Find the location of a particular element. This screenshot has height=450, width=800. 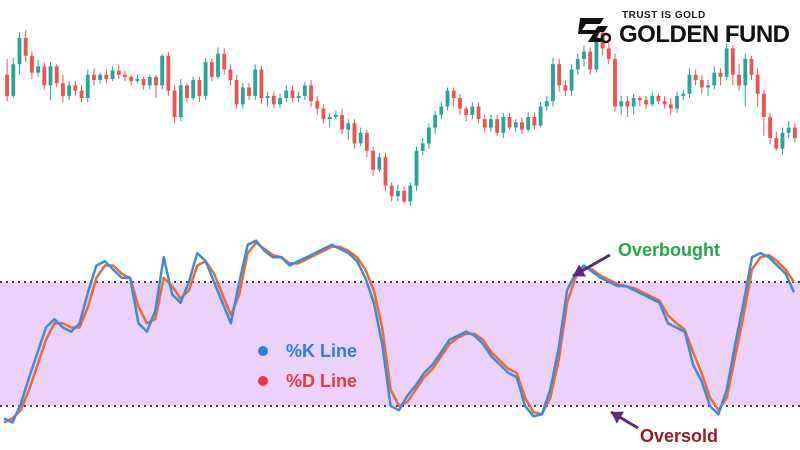

legend: %K Line %D Line is located at coordinates (307, 366).